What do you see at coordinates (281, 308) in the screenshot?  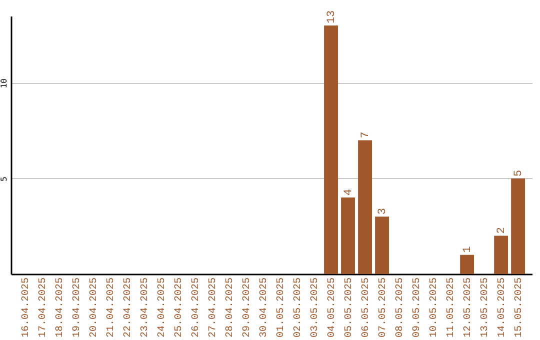 I see `x-tick-label: 01.05.2025` at bounding box center [281, 308].